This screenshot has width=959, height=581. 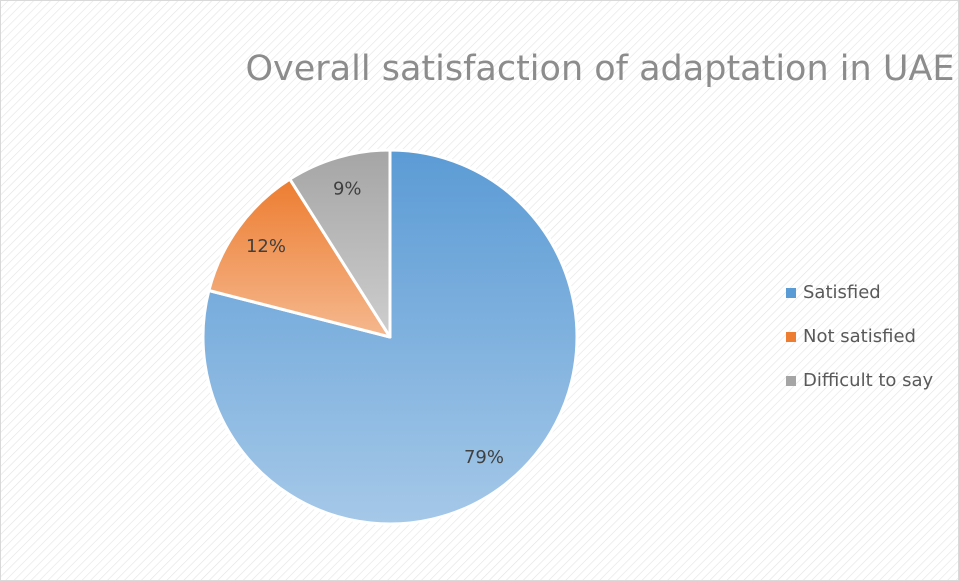 I want to click on legend: Satisfied Not satisfied Difficult to say, so click(x=860, y=336).